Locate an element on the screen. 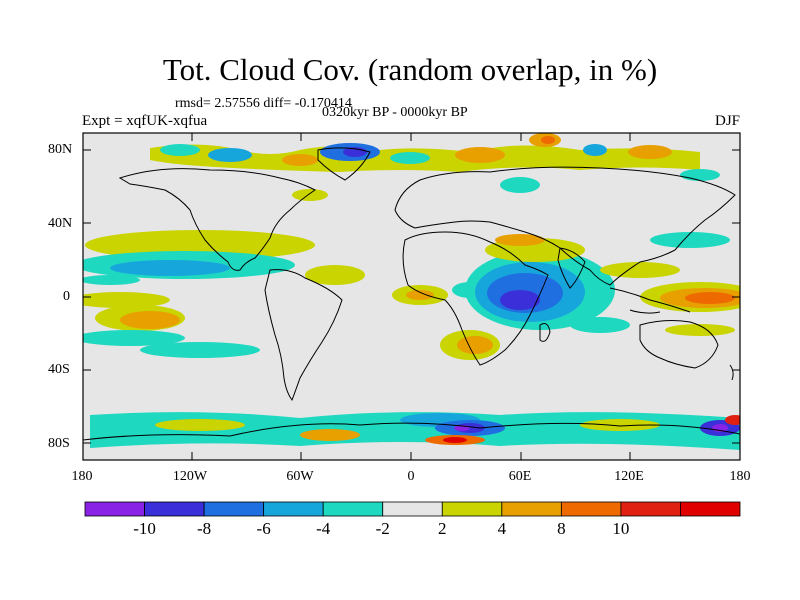 The width and height of the screenshot is (800, 600). colorbar-label: -8 is located at coordinates (204, 528).